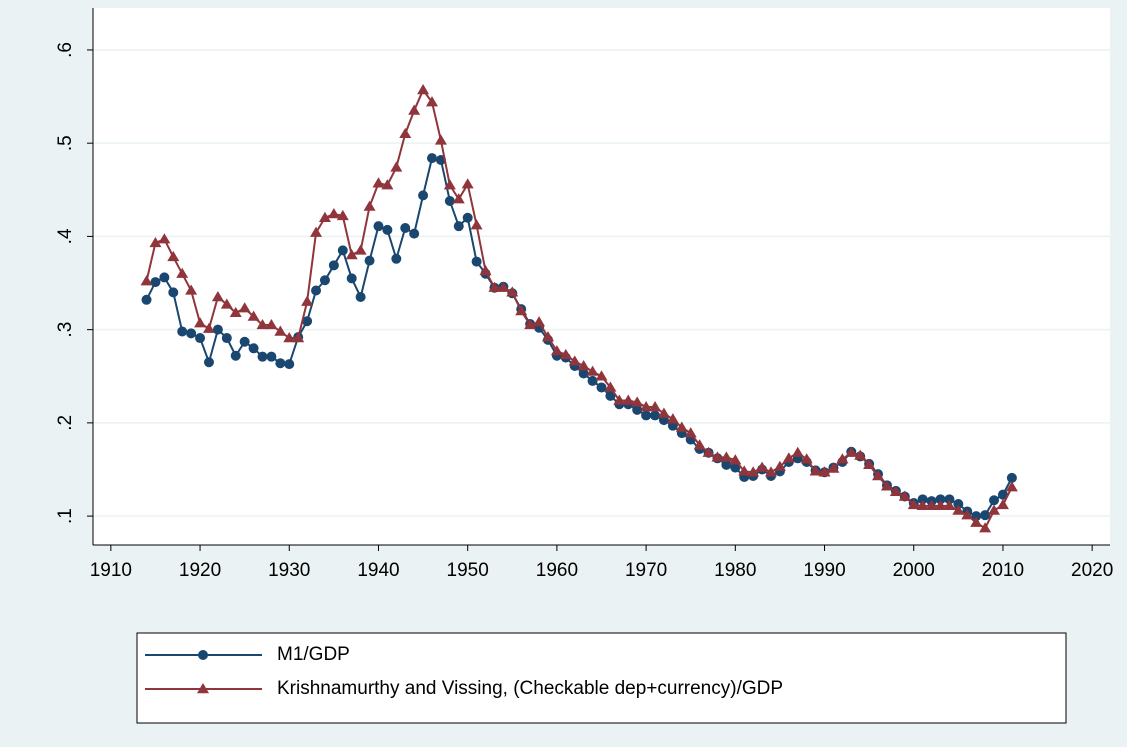 The height and width of the screenshot is (747, 1127). What do you see at coordinates (378, 570) in the screenshot?
I see `x-tick-label: 1940` at bounding box center [378, 570].